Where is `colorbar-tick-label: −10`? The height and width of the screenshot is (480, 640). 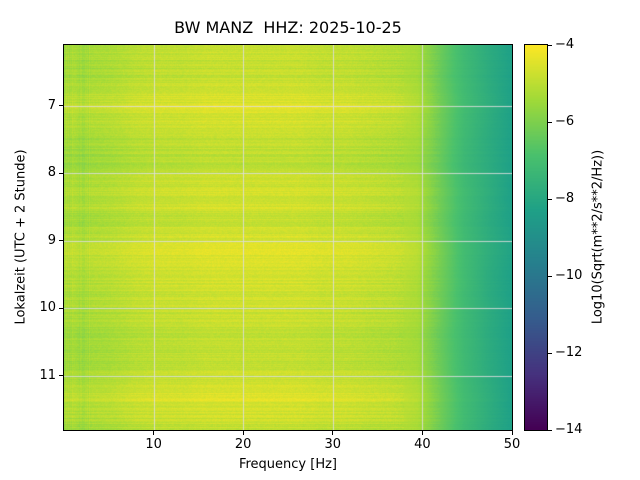
colorbar-tick-label: −10 is located at coordinates (569, 275).